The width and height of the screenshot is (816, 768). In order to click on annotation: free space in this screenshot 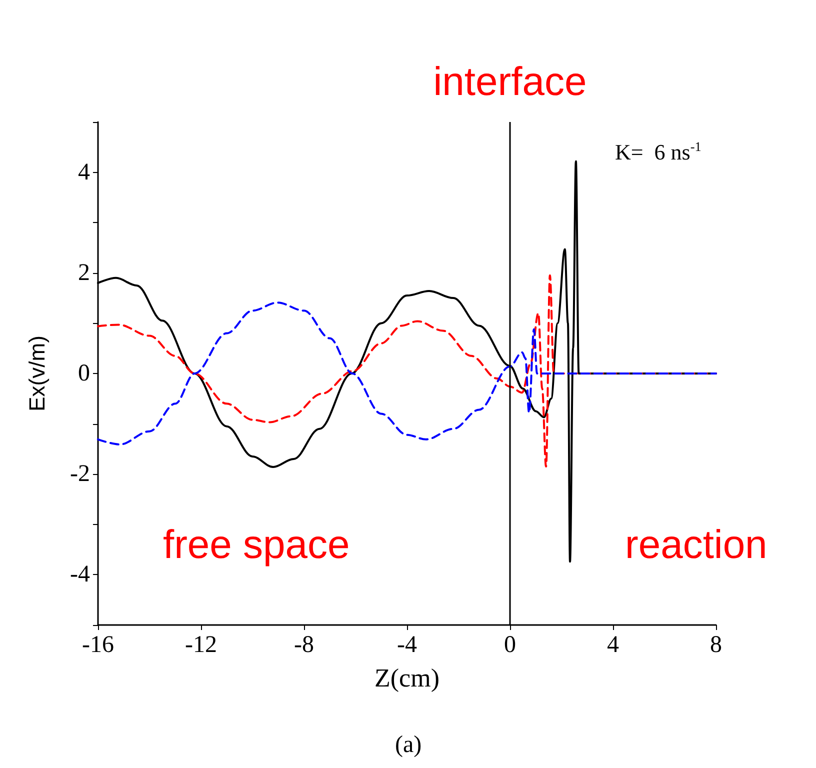, I will do `click(256, 545)`.